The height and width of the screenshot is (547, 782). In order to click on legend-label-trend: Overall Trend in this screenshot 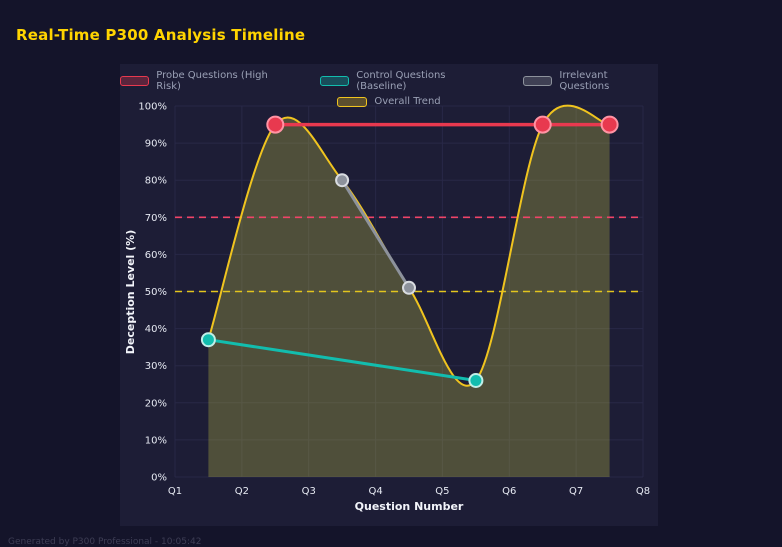, I will do `click(407, 101)`.